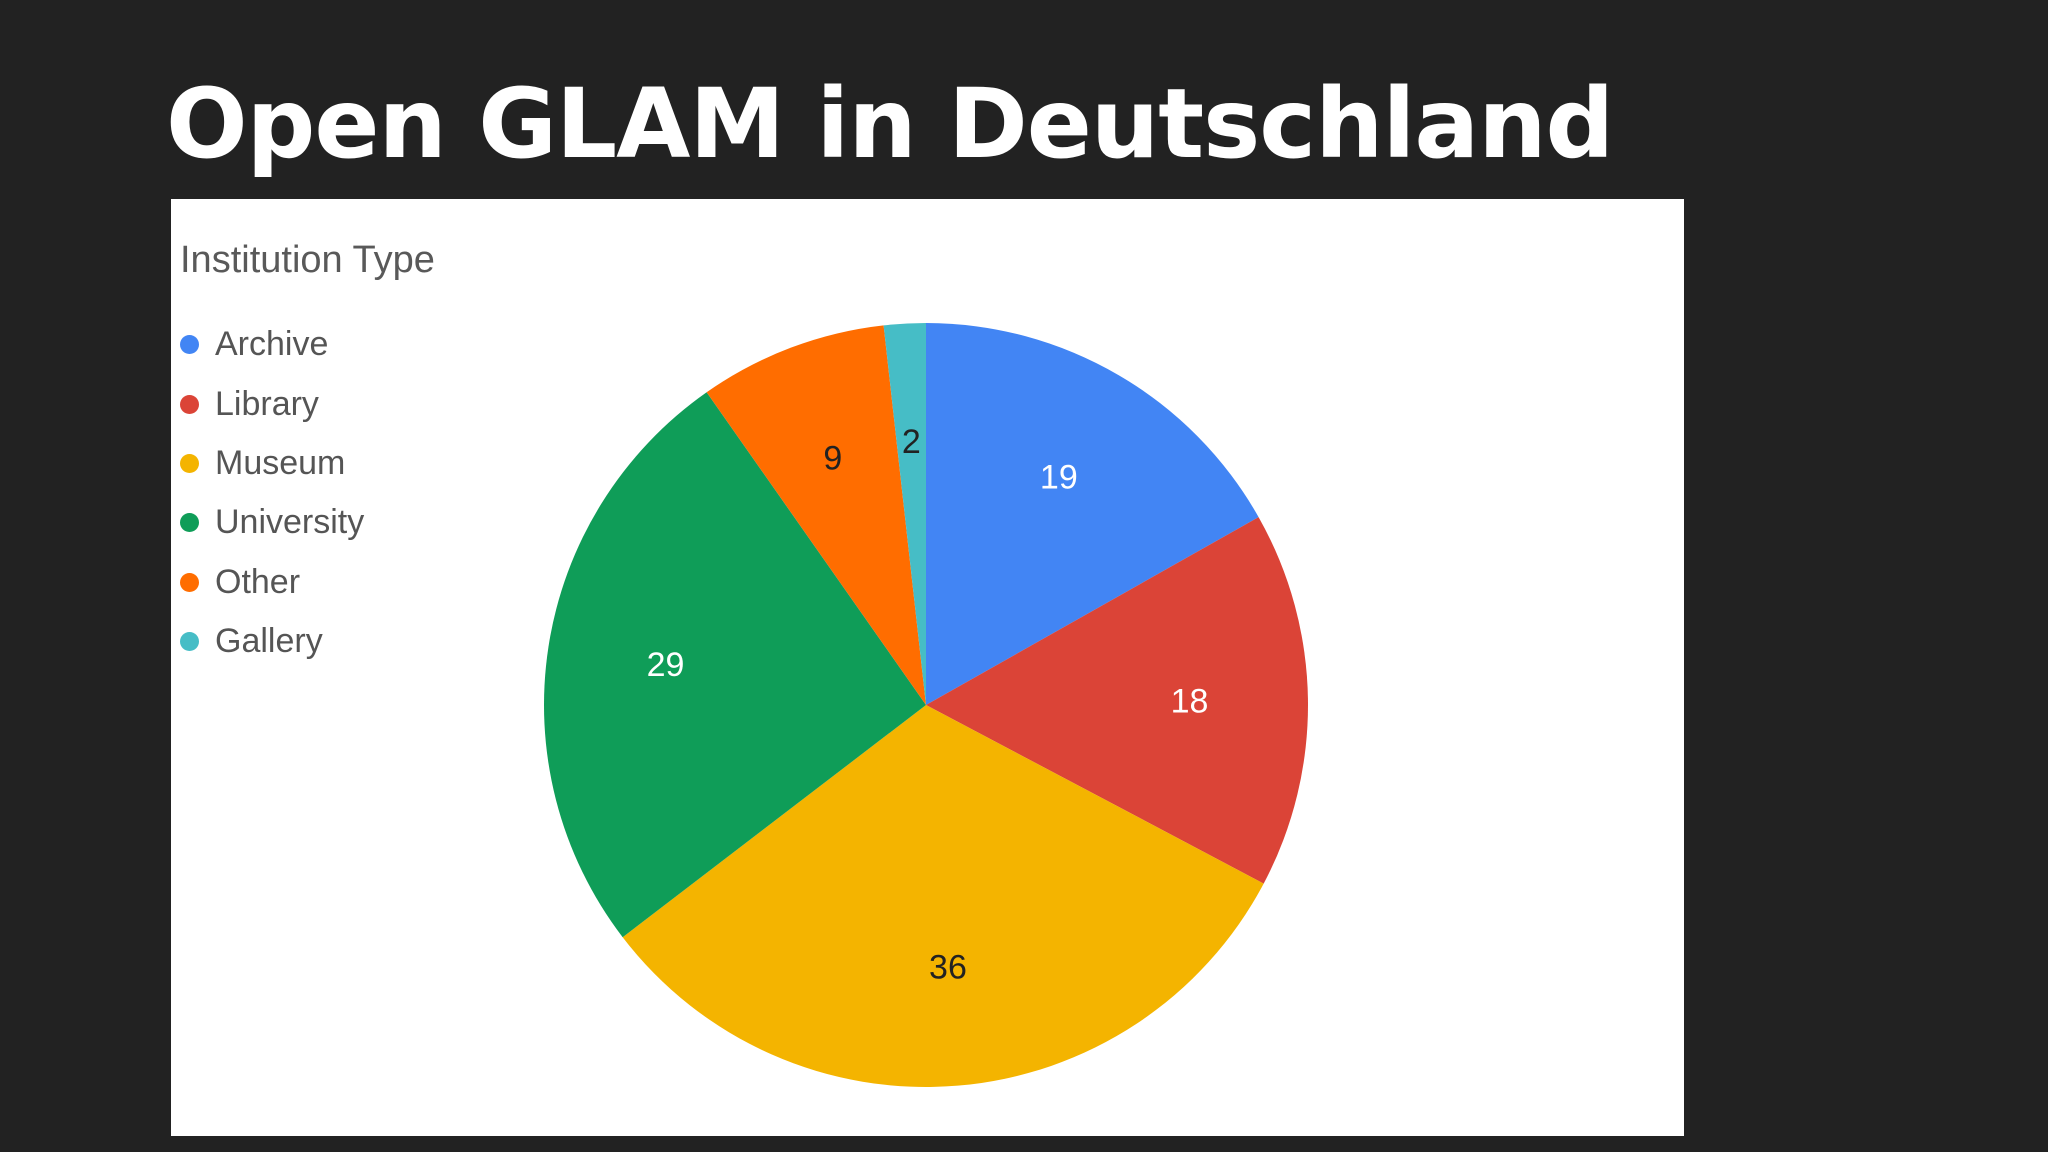 This screenshot has height=1152, width=2048. What do you see at coordinates (904, 514) in the screenshot?
I see `pie-slice-gallery` at bounding box center [904, 514].